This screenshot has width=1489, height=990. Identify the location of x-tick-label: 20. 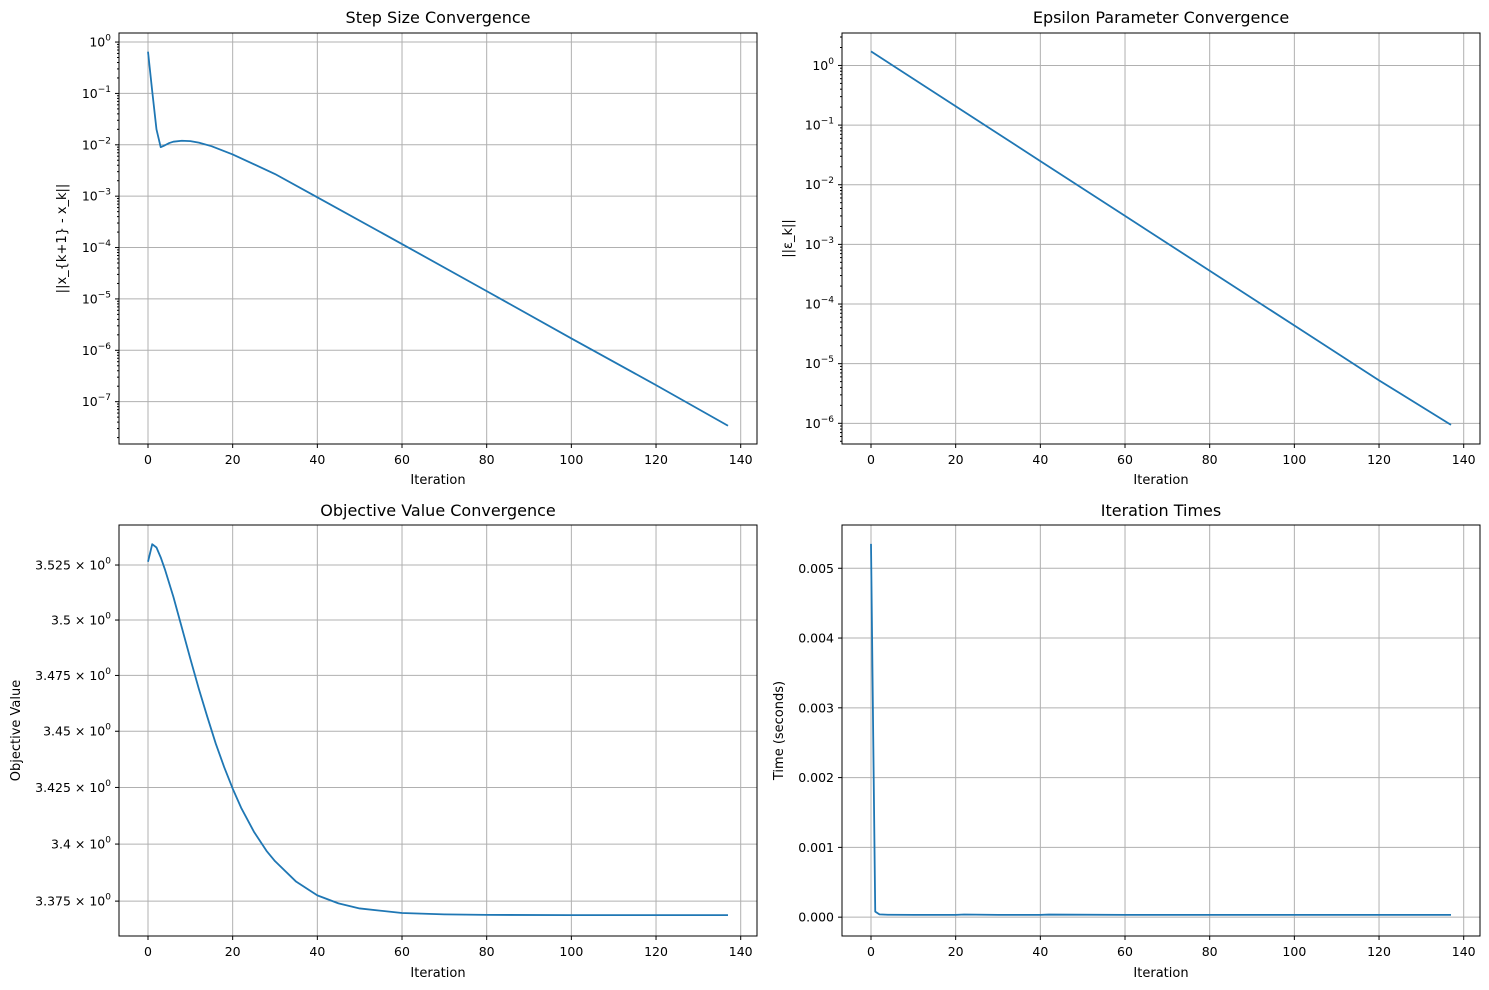
(956, 951).